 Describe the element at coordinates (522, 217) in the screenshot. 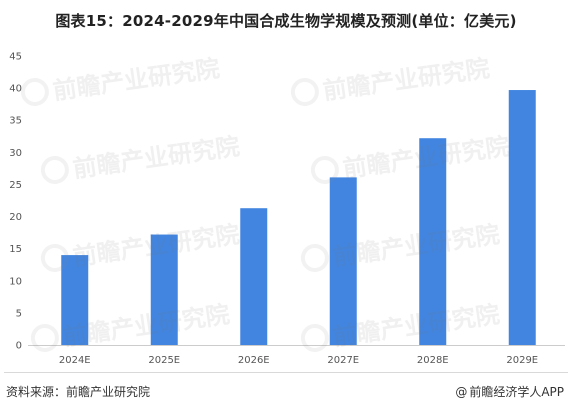

I see `bar-2029E` at that location.